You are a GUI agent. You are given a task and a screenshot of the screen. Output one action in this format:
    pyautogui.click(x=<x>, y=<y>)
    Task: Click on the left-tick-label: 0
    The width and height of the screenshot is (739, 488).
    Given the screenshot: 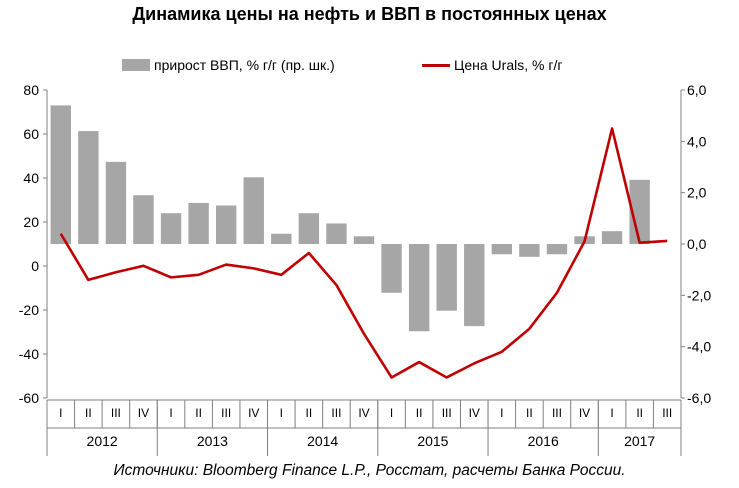 What is the action you would take?
    pyautogui.click(x=35, y=266)
    